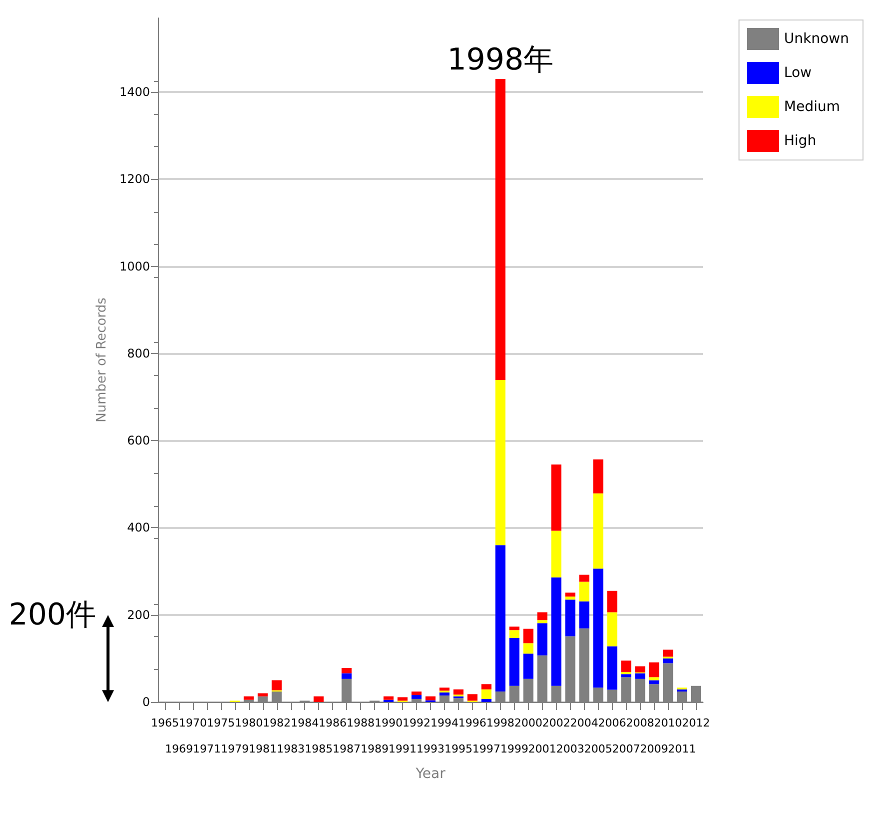  Describe the element at coordinates (514, 749) in the screenshot. I see `x-tick-label: 1999` at that location.